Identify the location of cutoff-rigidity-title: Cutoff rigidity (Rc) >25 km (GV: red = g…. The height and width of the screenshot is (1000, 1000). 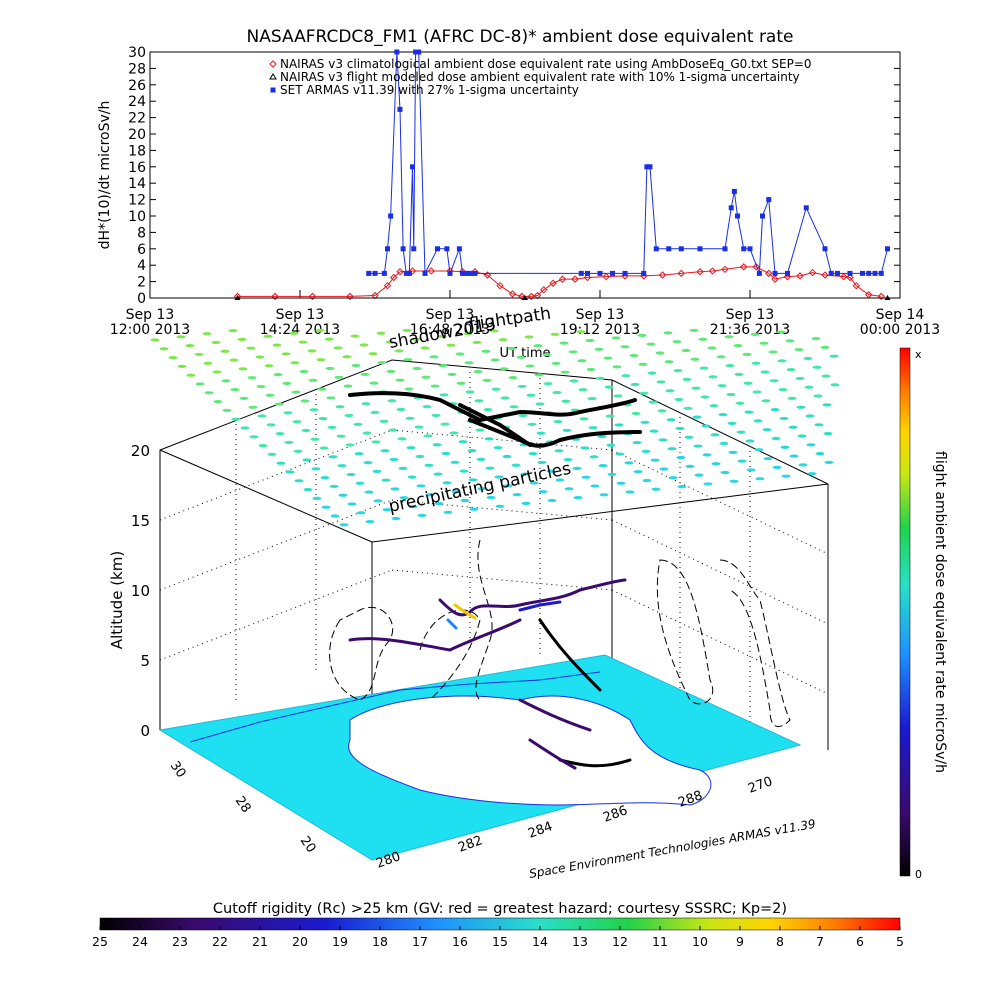
(500, 909).